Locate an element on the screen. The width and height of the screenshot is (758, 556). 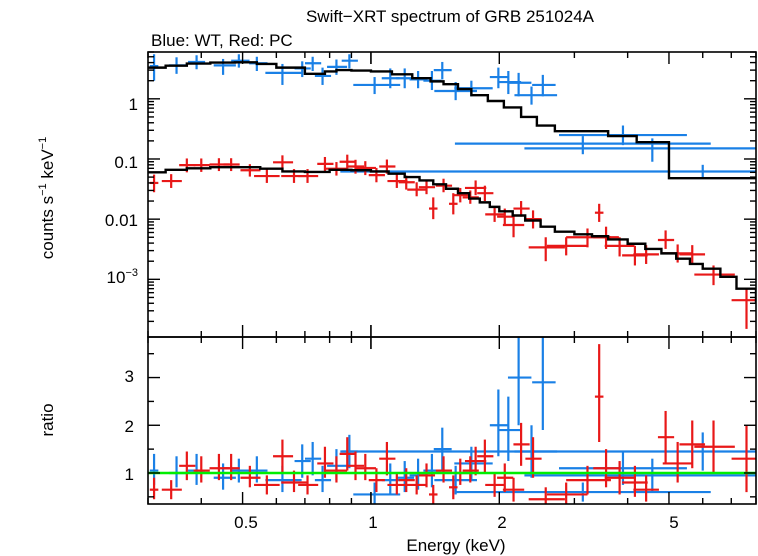
y-tick-label-top: 1 is located at coordinates (133, 104).